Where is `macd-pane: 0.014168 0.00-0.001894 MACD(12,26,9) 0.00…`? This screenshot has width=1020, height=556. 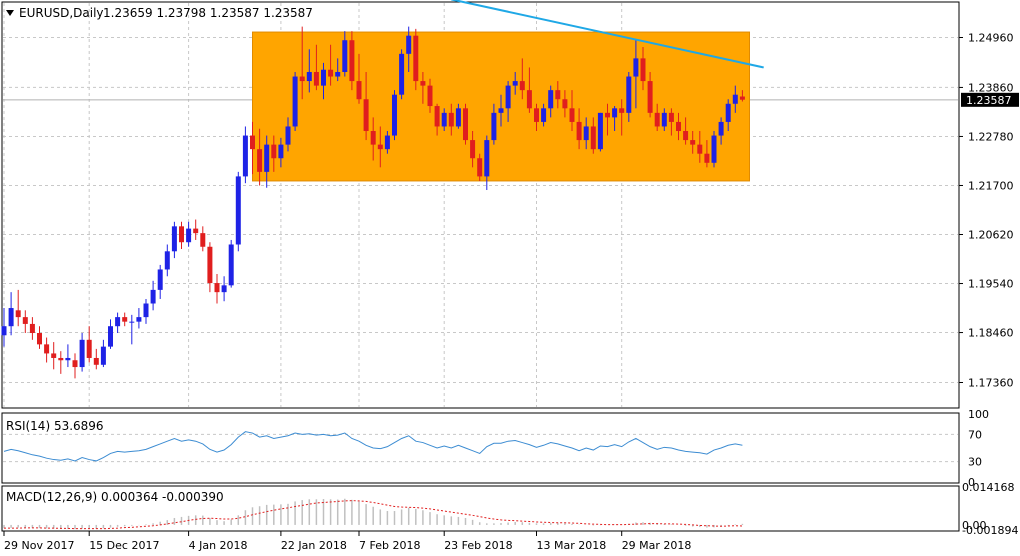
macd-pane: 0.014168 0.00-0.001894 MACD(12,26,9) 0.00… is located at coordinates (509, 509).